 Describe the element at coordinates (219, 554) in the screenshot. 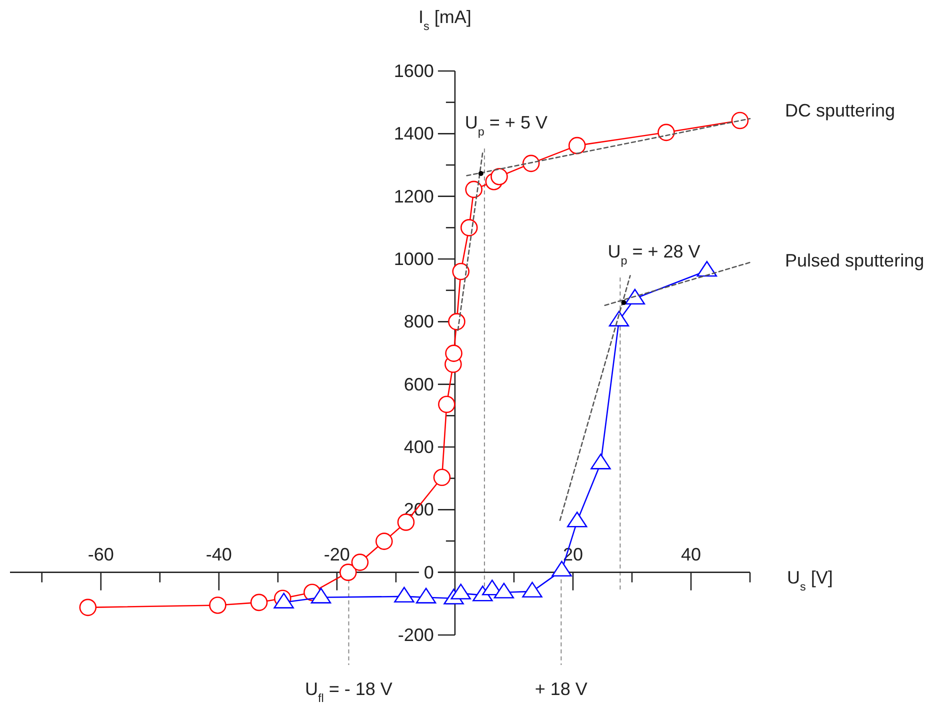

I see `x-tick-label: -40` at that location.